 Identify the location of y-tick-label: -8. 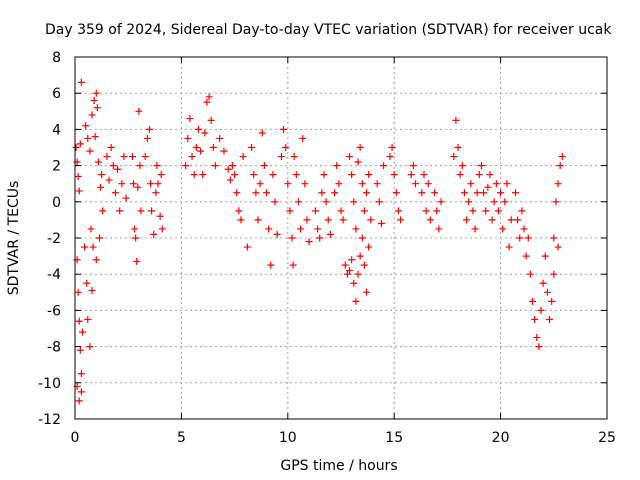
(54, 348).